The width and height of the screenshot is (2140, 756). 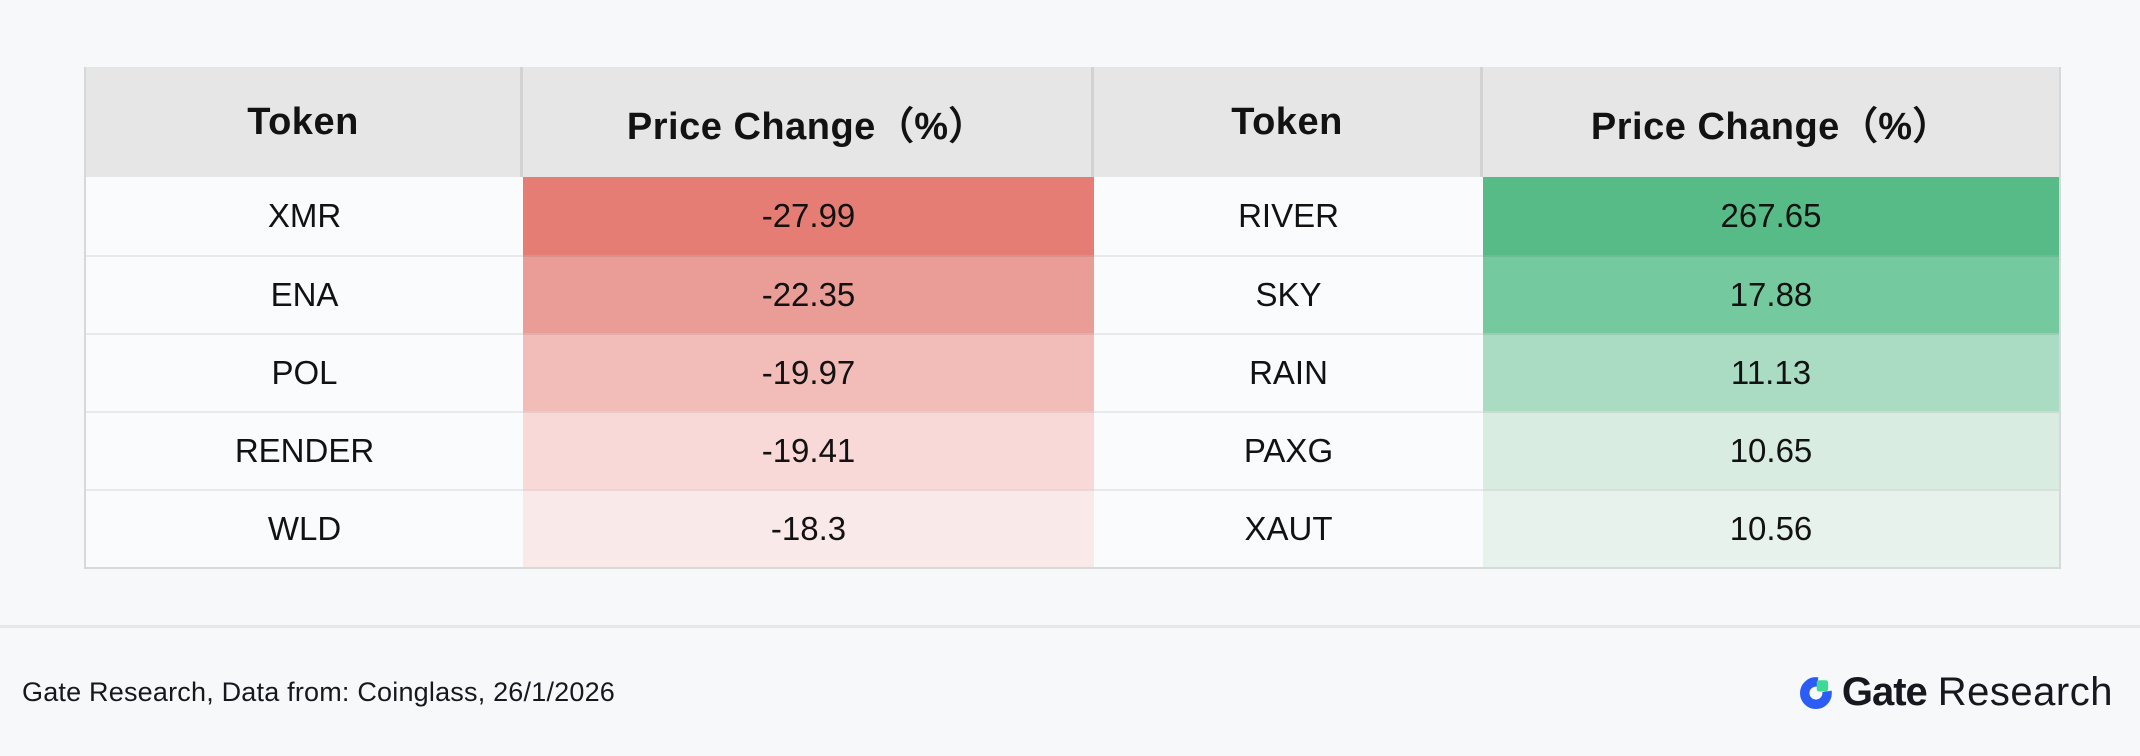 What do you see at coordinates (1288, 450) in the screenshot?
I see `gainer-token-cell: PAXG` at bounding box center [1288, 450].